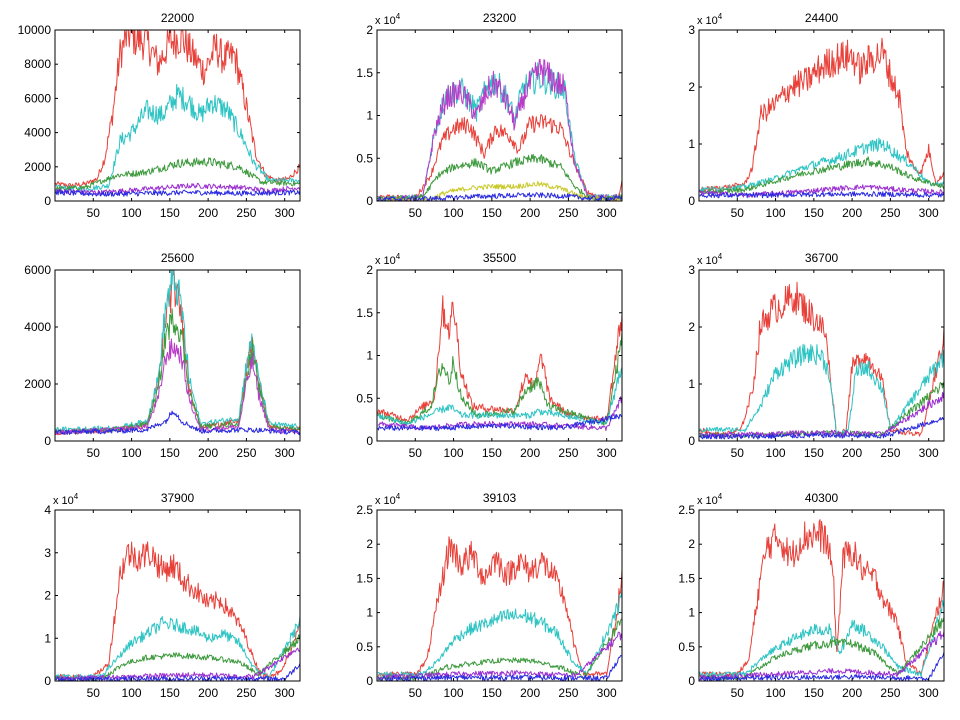  What do you see at coordinates (47, 510) in the screenshot?
I see `y-tick-label: 4` at bounding box center [47, 510].